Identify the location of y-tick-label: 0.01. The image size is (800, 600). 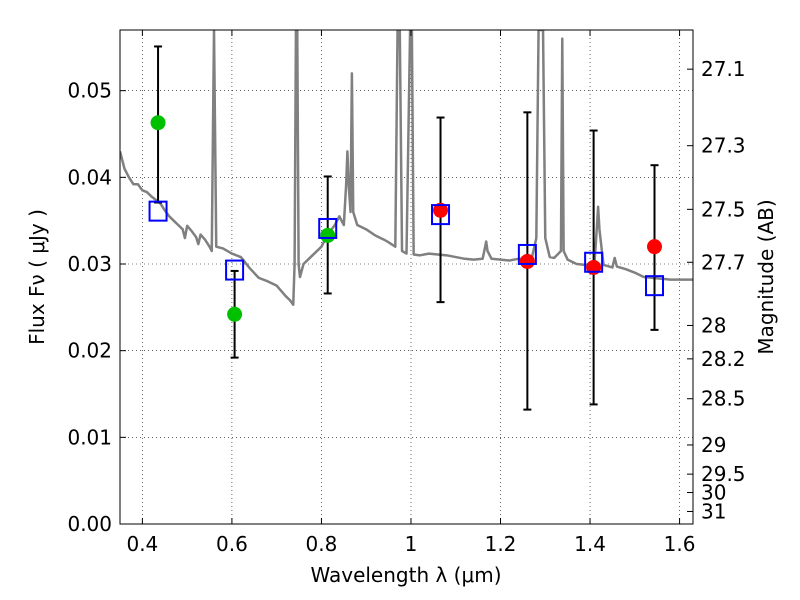
(89, 437).